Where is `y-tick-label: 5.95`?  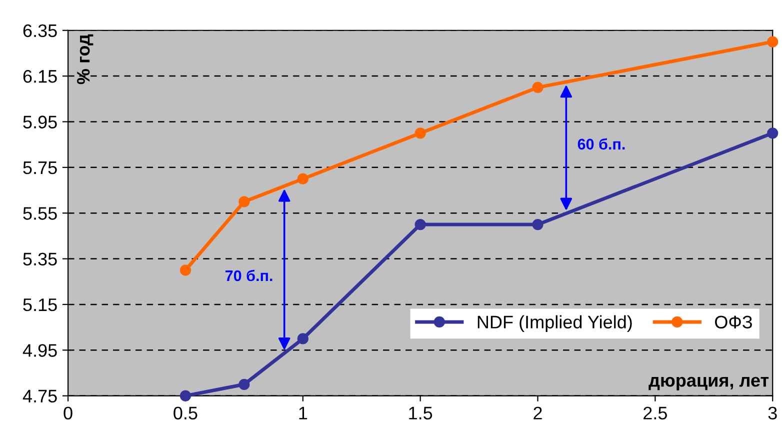 y-tick-label: 5.95 is located at coordinates (40, 122).